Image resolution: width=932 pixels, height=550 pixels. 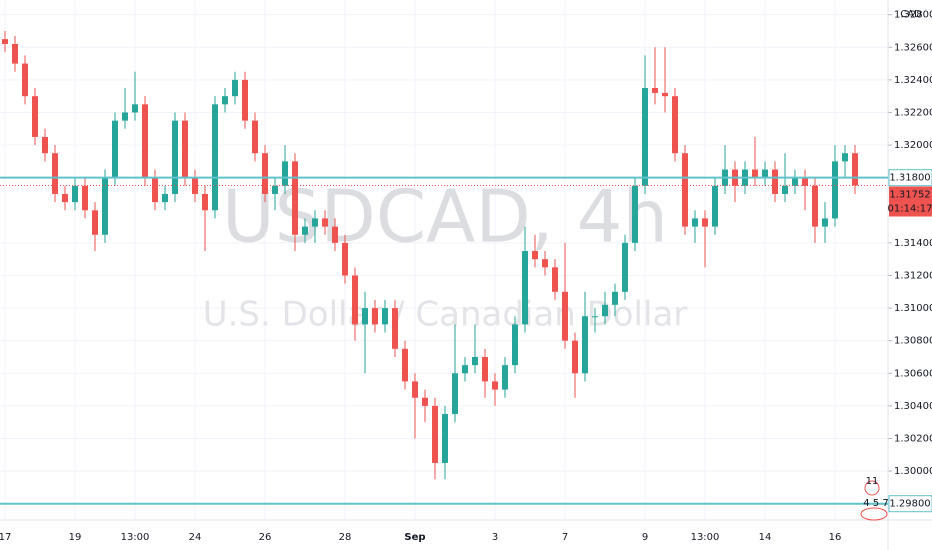 What do you see at coordinates (909, 195) in the screenshot?
I see `last-price-label: 1.31752` at bounding box center [909, 195].